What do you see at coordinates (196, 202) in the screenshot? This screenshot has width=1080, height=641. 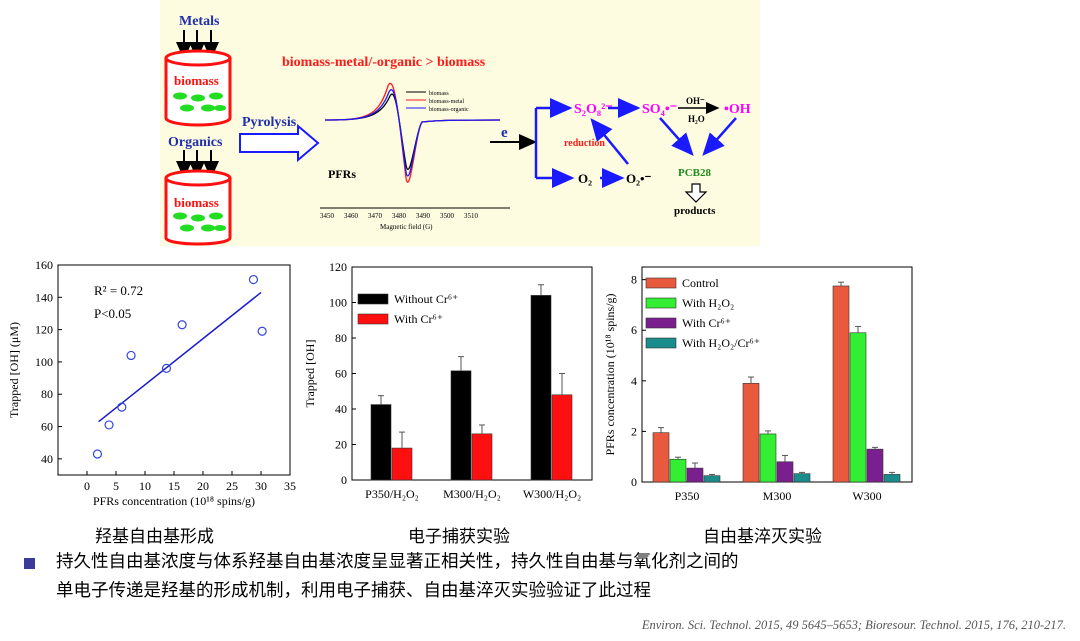 I see `biomass-label-bottom: biomass` at bounding box center [196, 202].